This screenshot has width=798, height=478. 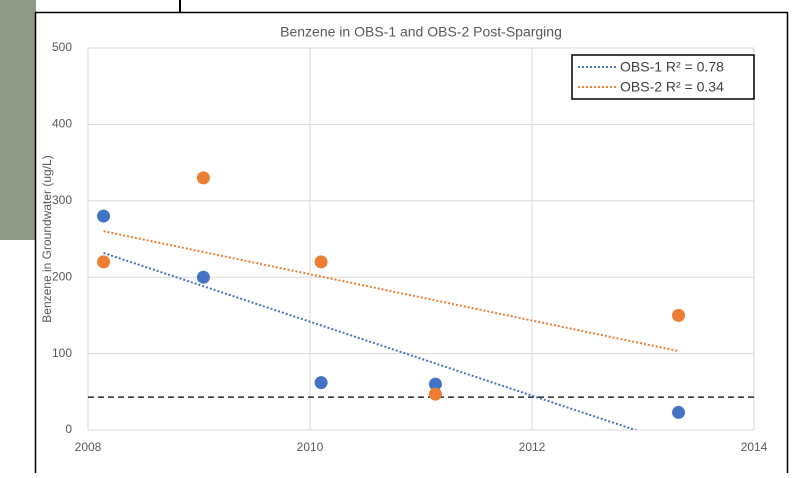 What do you see at coordinates (62, 124) in the screenshot?
I see `y-tick-label: 400` at bounding box center [62, 124].